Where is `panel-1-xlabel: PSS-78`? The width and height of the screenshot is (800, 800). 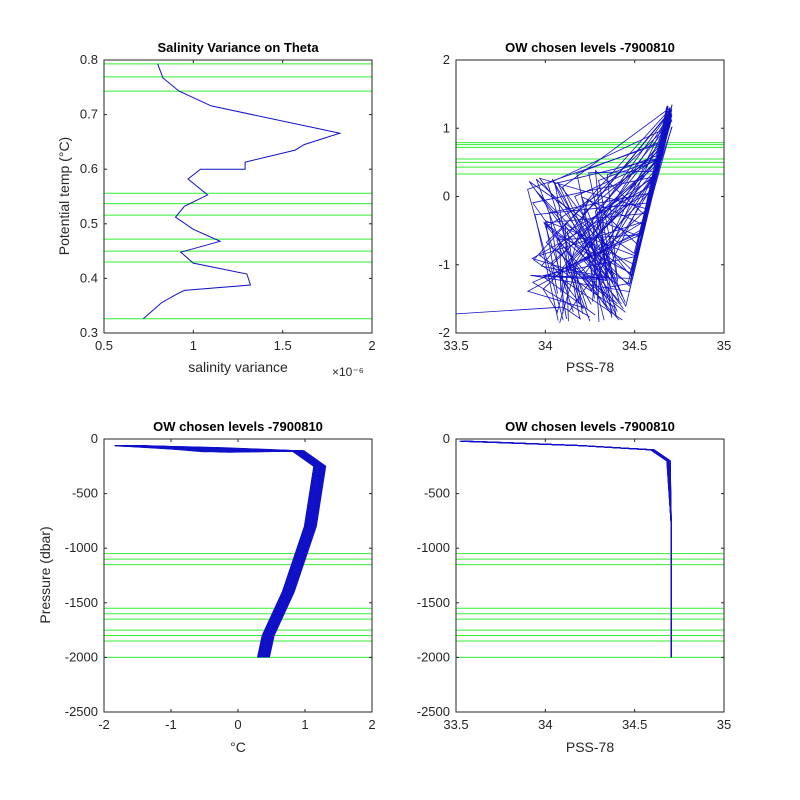 panel-1-xlabel: PSS-78 is located at coordinates (590, 367).